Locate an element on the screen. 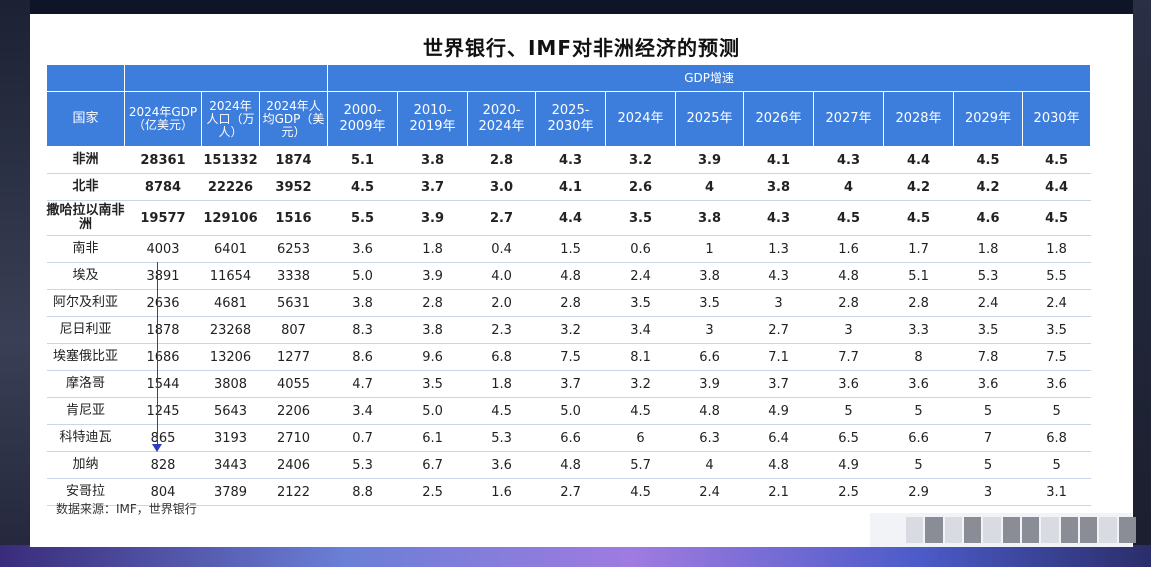 This screenshot has width=1151, height=567. growth-cell: 4.7 is located at coordinates (362, 384).